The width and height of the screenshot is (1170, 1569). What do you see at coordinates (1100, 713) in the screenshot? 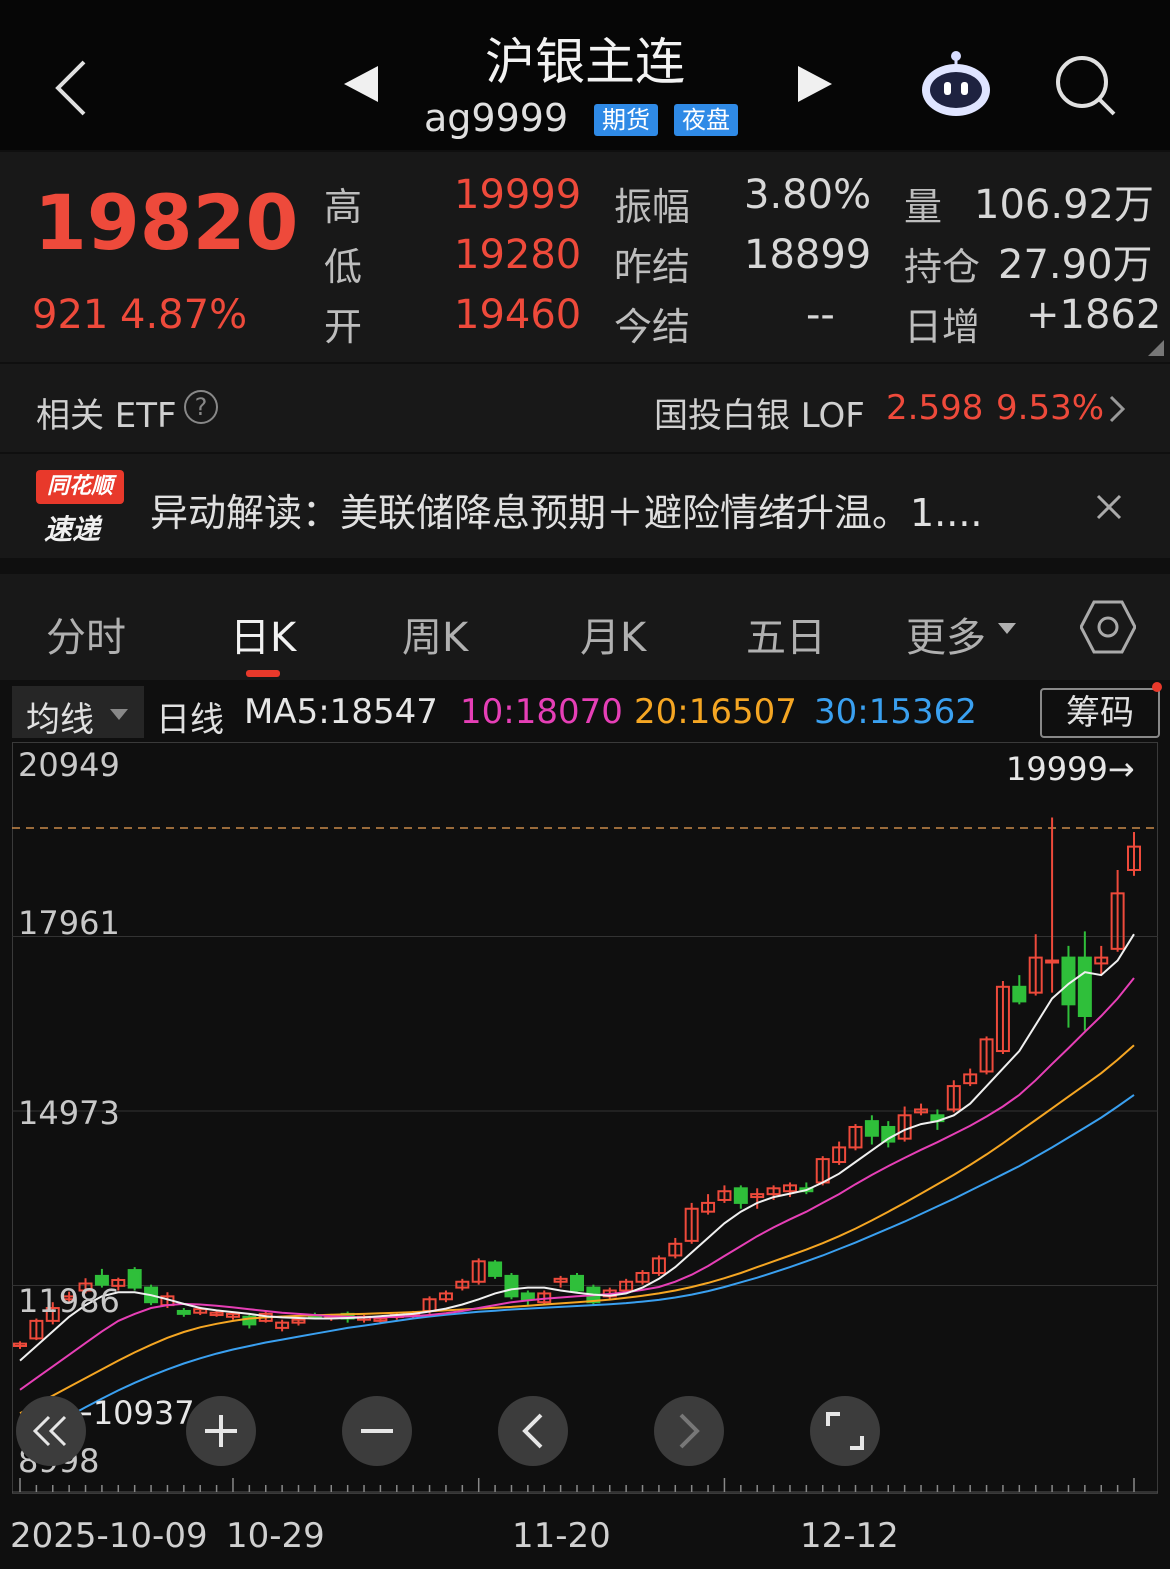
I see `chip-distribution-button: 筹码` at bounding box center [1100, 713].